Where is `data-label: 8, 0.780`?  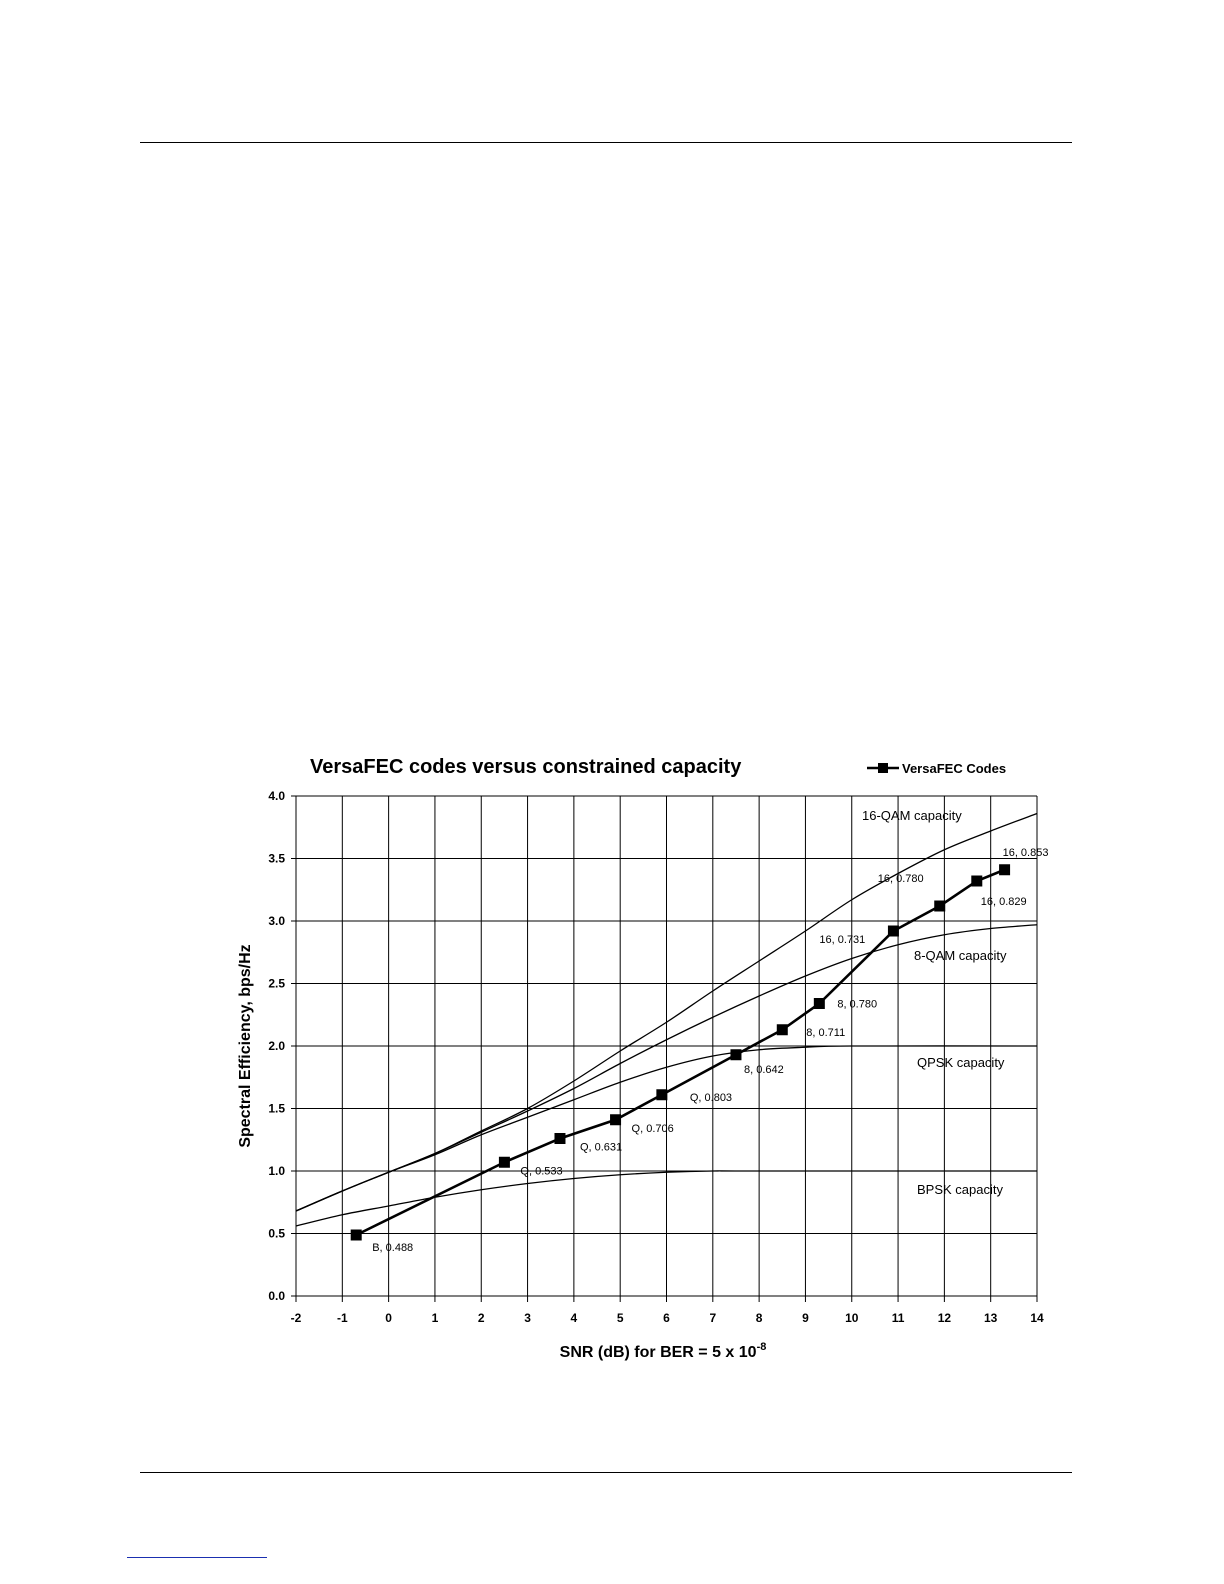
data-label: 8, 0.780 is located at coordinates (857, 1005).